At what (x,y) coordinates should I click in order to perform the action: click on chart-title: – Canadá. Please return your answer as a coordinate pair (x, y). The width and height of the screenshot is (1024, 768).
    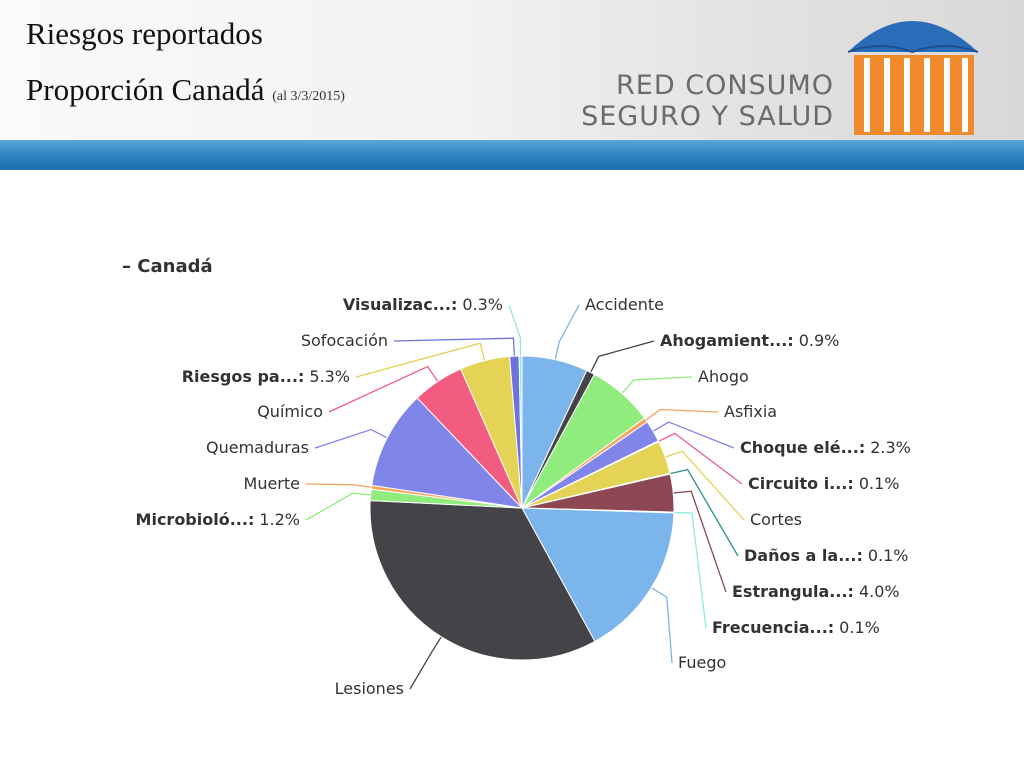
    Looking at the image, I should click on (167, 266).